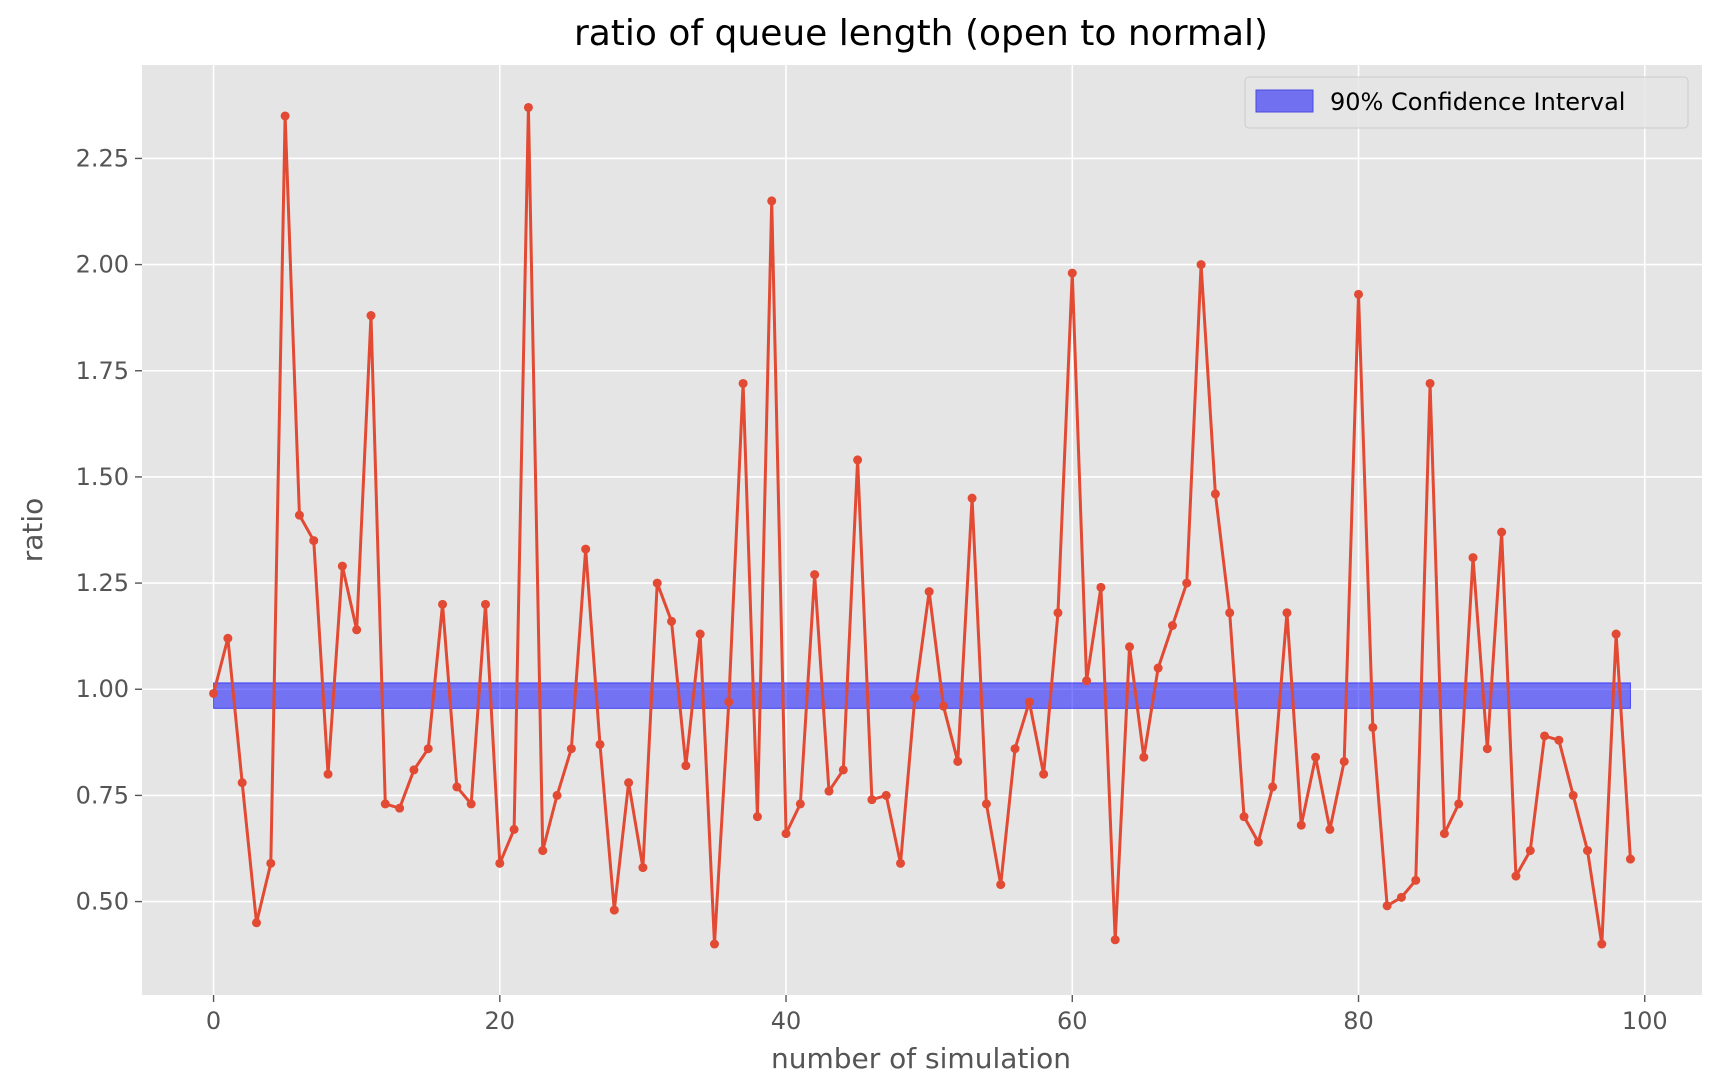 This screenshot has width=1732, height=1079. What do you see at coordinates (786, 1021) in the screenshot?
I see `x-tick-label: 40` at bounding box center [786, 1021].